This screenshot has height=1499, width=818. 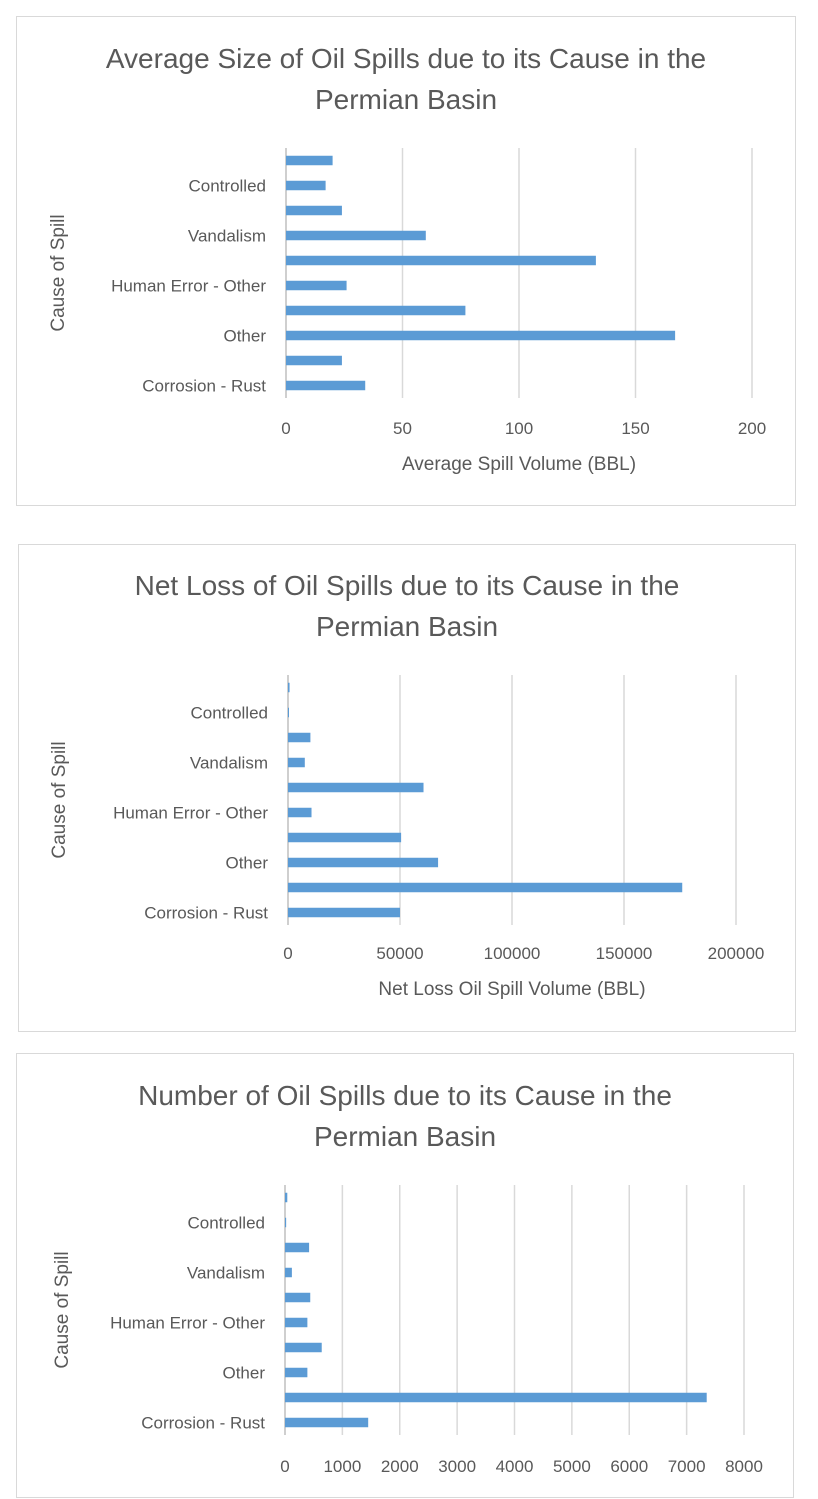 What do you see at coordinates (687, 1466) in the screenshot?
I see `x-tick-label: 7000` at bounding box center [687, 1466].